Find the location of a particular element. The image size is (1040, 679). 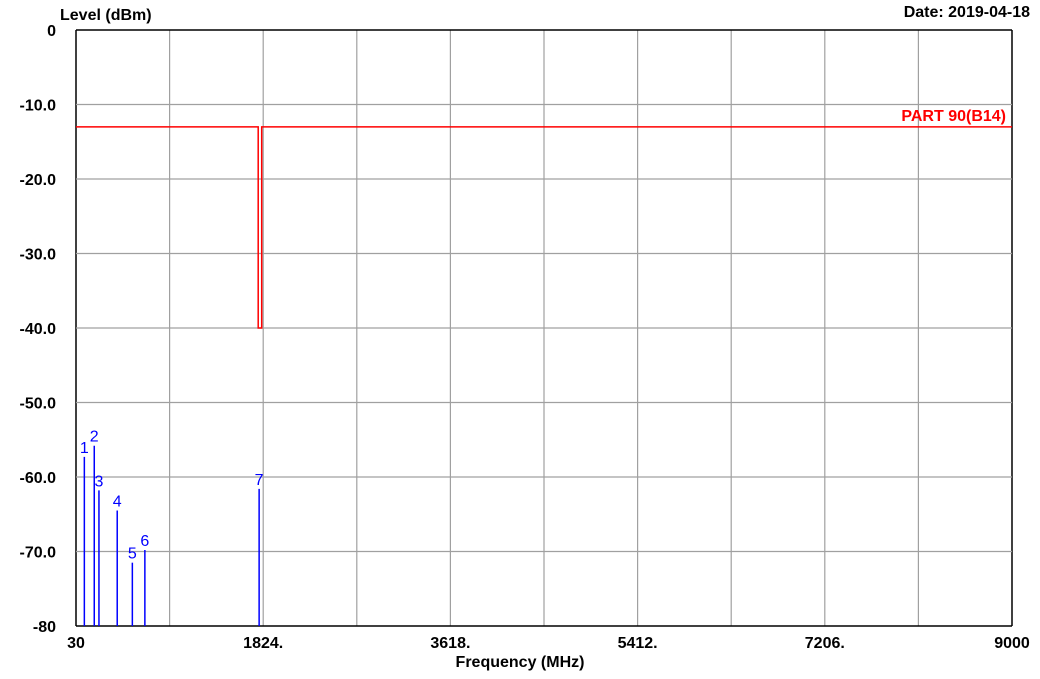

x-tick-label: 5412. is located at coordinates (638, 643).